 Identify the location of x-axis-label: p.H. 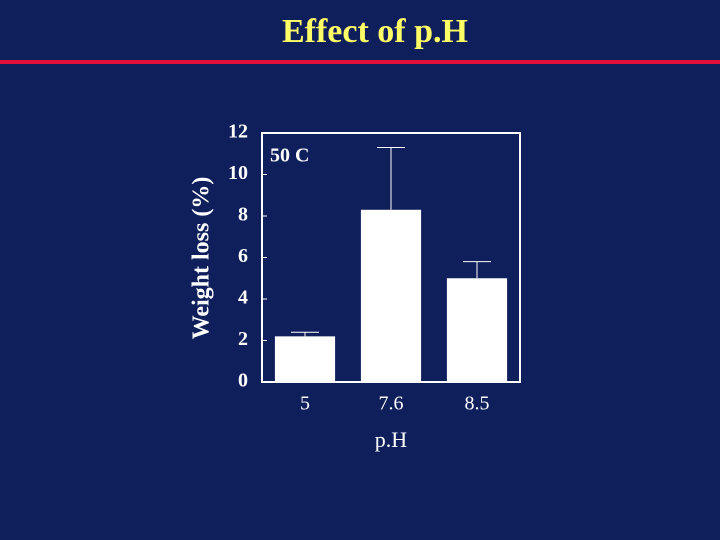
(391, 439).